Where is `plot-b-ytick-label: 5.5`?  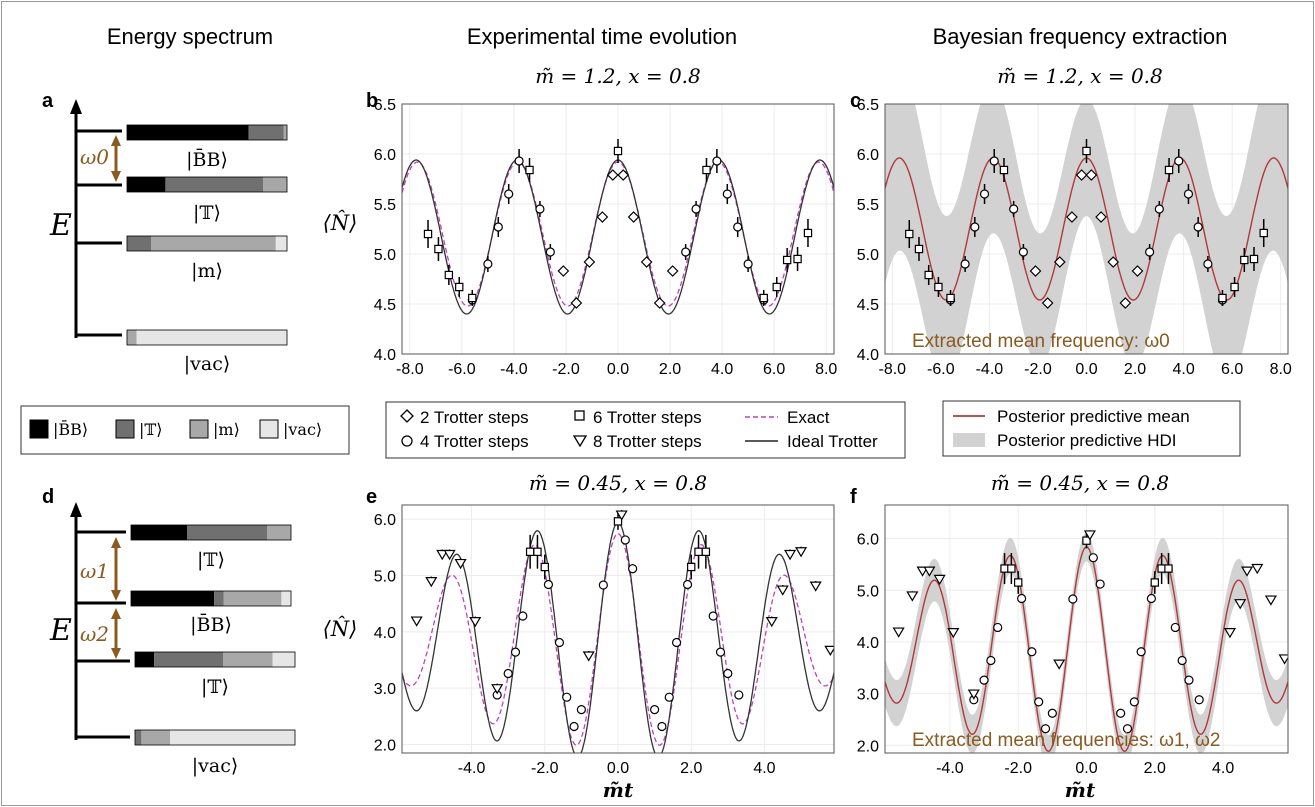 plot-b-ytick-label: 5.5 is located at coordinates (385, 205).